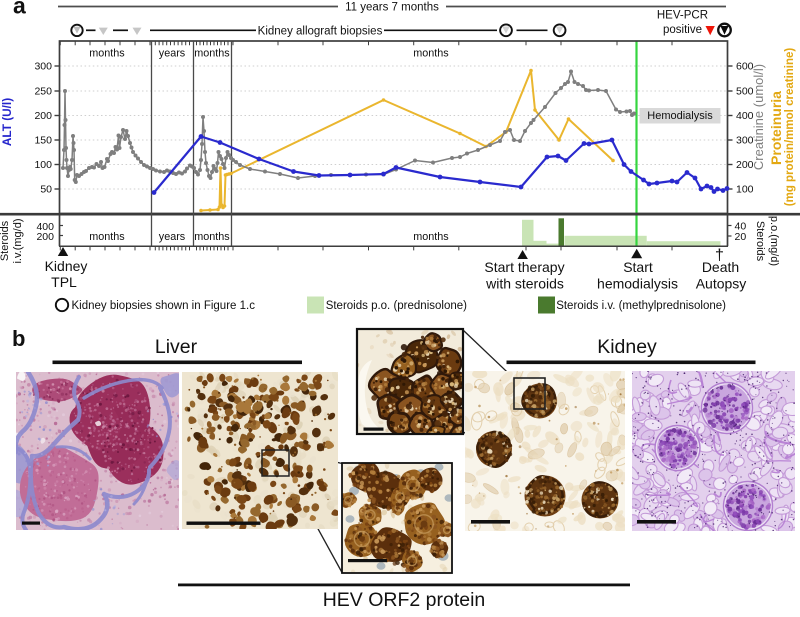 This screenshot has width=800, height=617. What do you see at coordinates (774, 241) in the screenshot?
I see `svg-text: p.o.(mg/d)` at bounding box center [774, 241].